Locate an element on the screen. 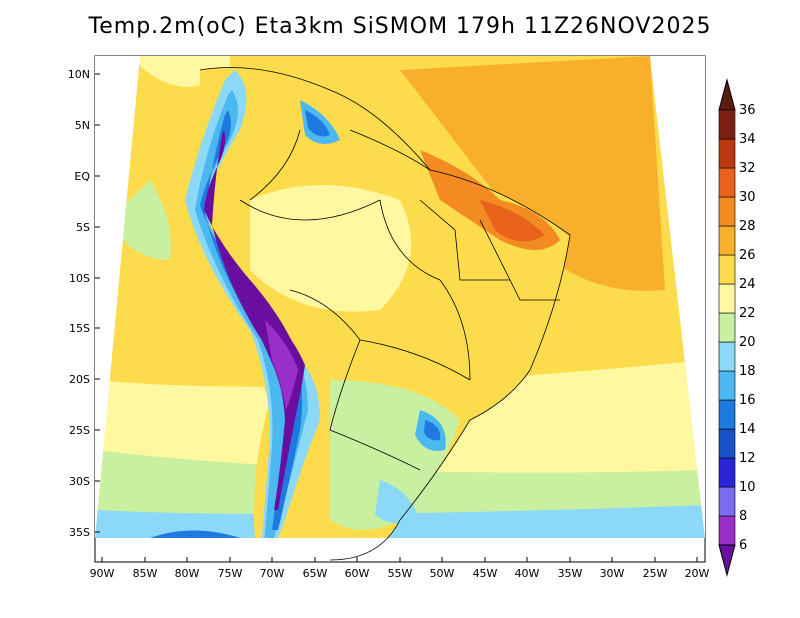 This screenshot has height=618, width=800. colorbar-label: 32 is located at coordinates (747, 168).